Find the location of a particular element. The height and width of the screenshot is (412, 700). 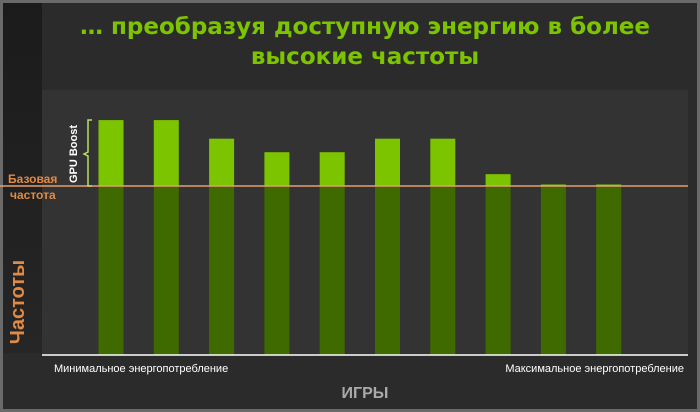

x-right-label: Максимальное энергопотребление is located at coordinates (594, 369).